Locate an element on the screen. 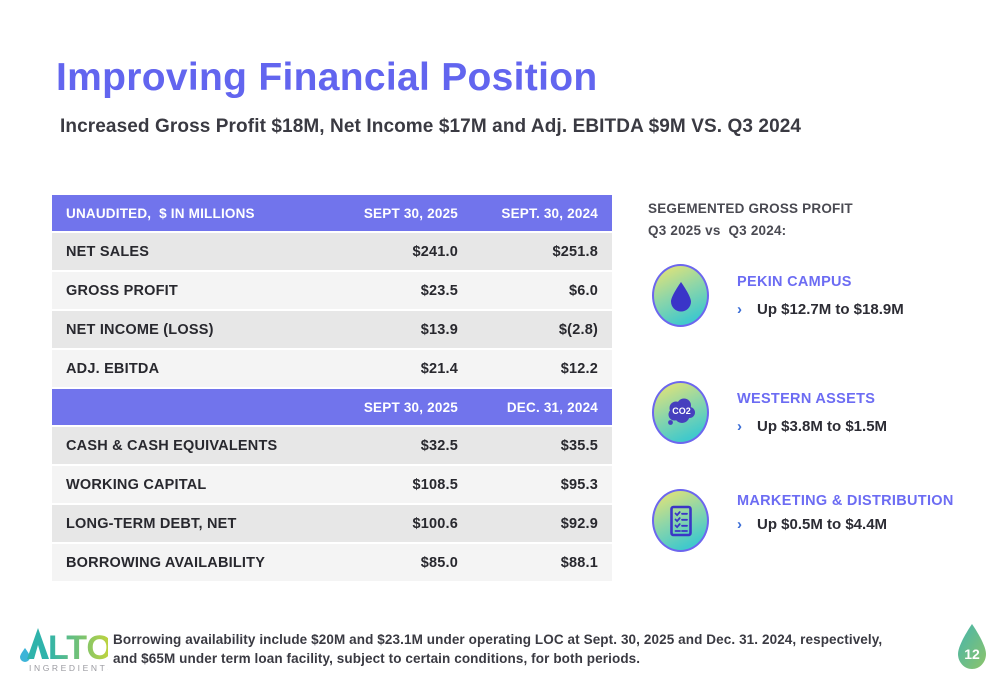  page-title: Improving Financial Position is located at coordinates (327, 77).